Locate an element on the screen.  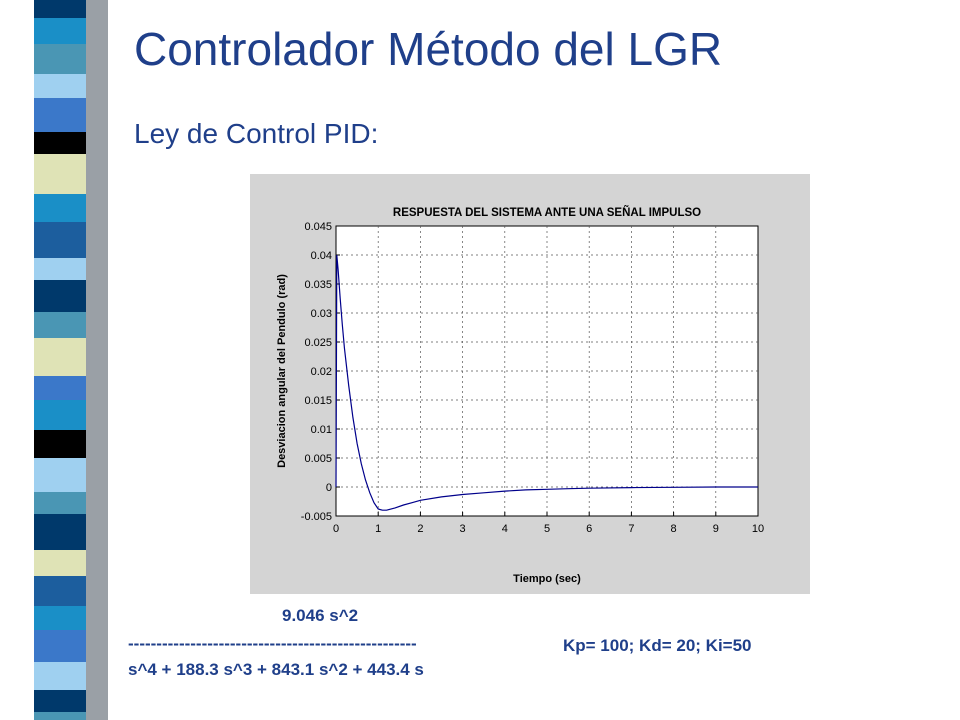
y-tick-label: 0.035 is located at coordinates (318, 285).